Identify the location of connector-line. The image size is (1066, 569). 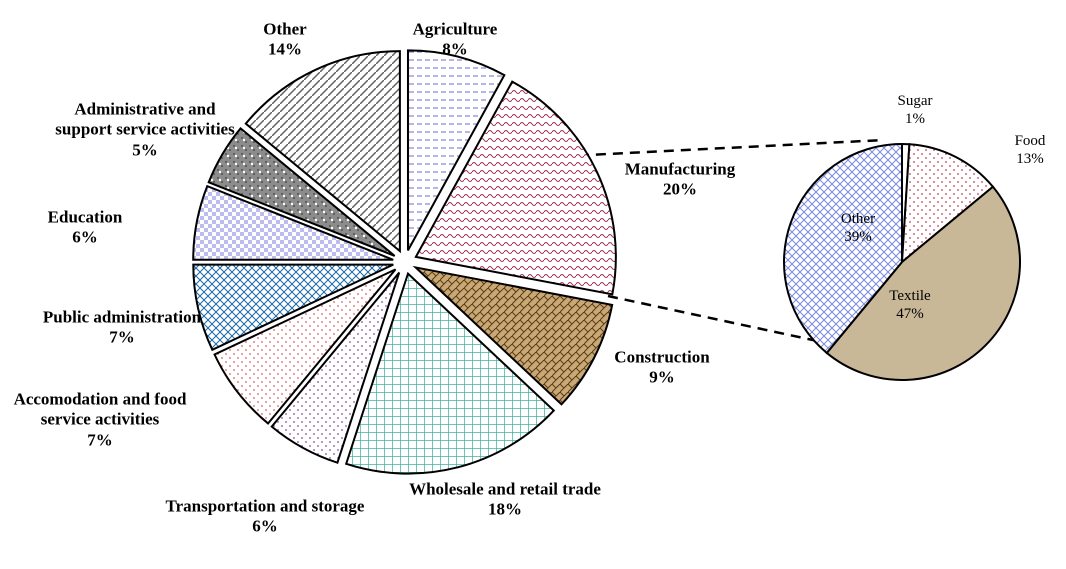
(722, 320).